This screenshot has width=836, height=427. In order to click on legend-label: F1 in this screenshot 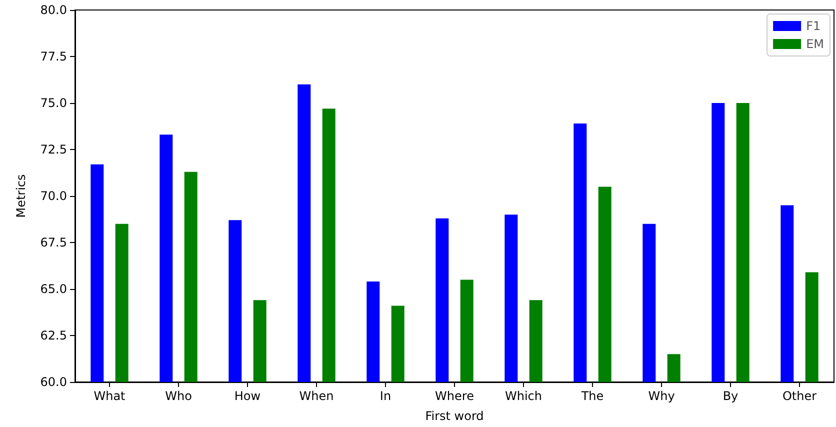, I will do `click(813, 26)`.